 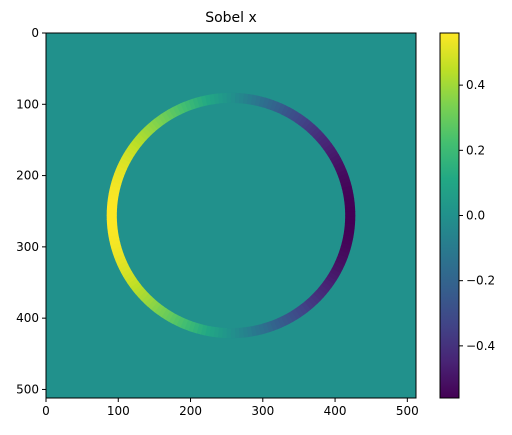 What do you see at coordinates (46, 411) in the screenshot?
I see `x-tick-label: 0` at bounding box center [46, 411].